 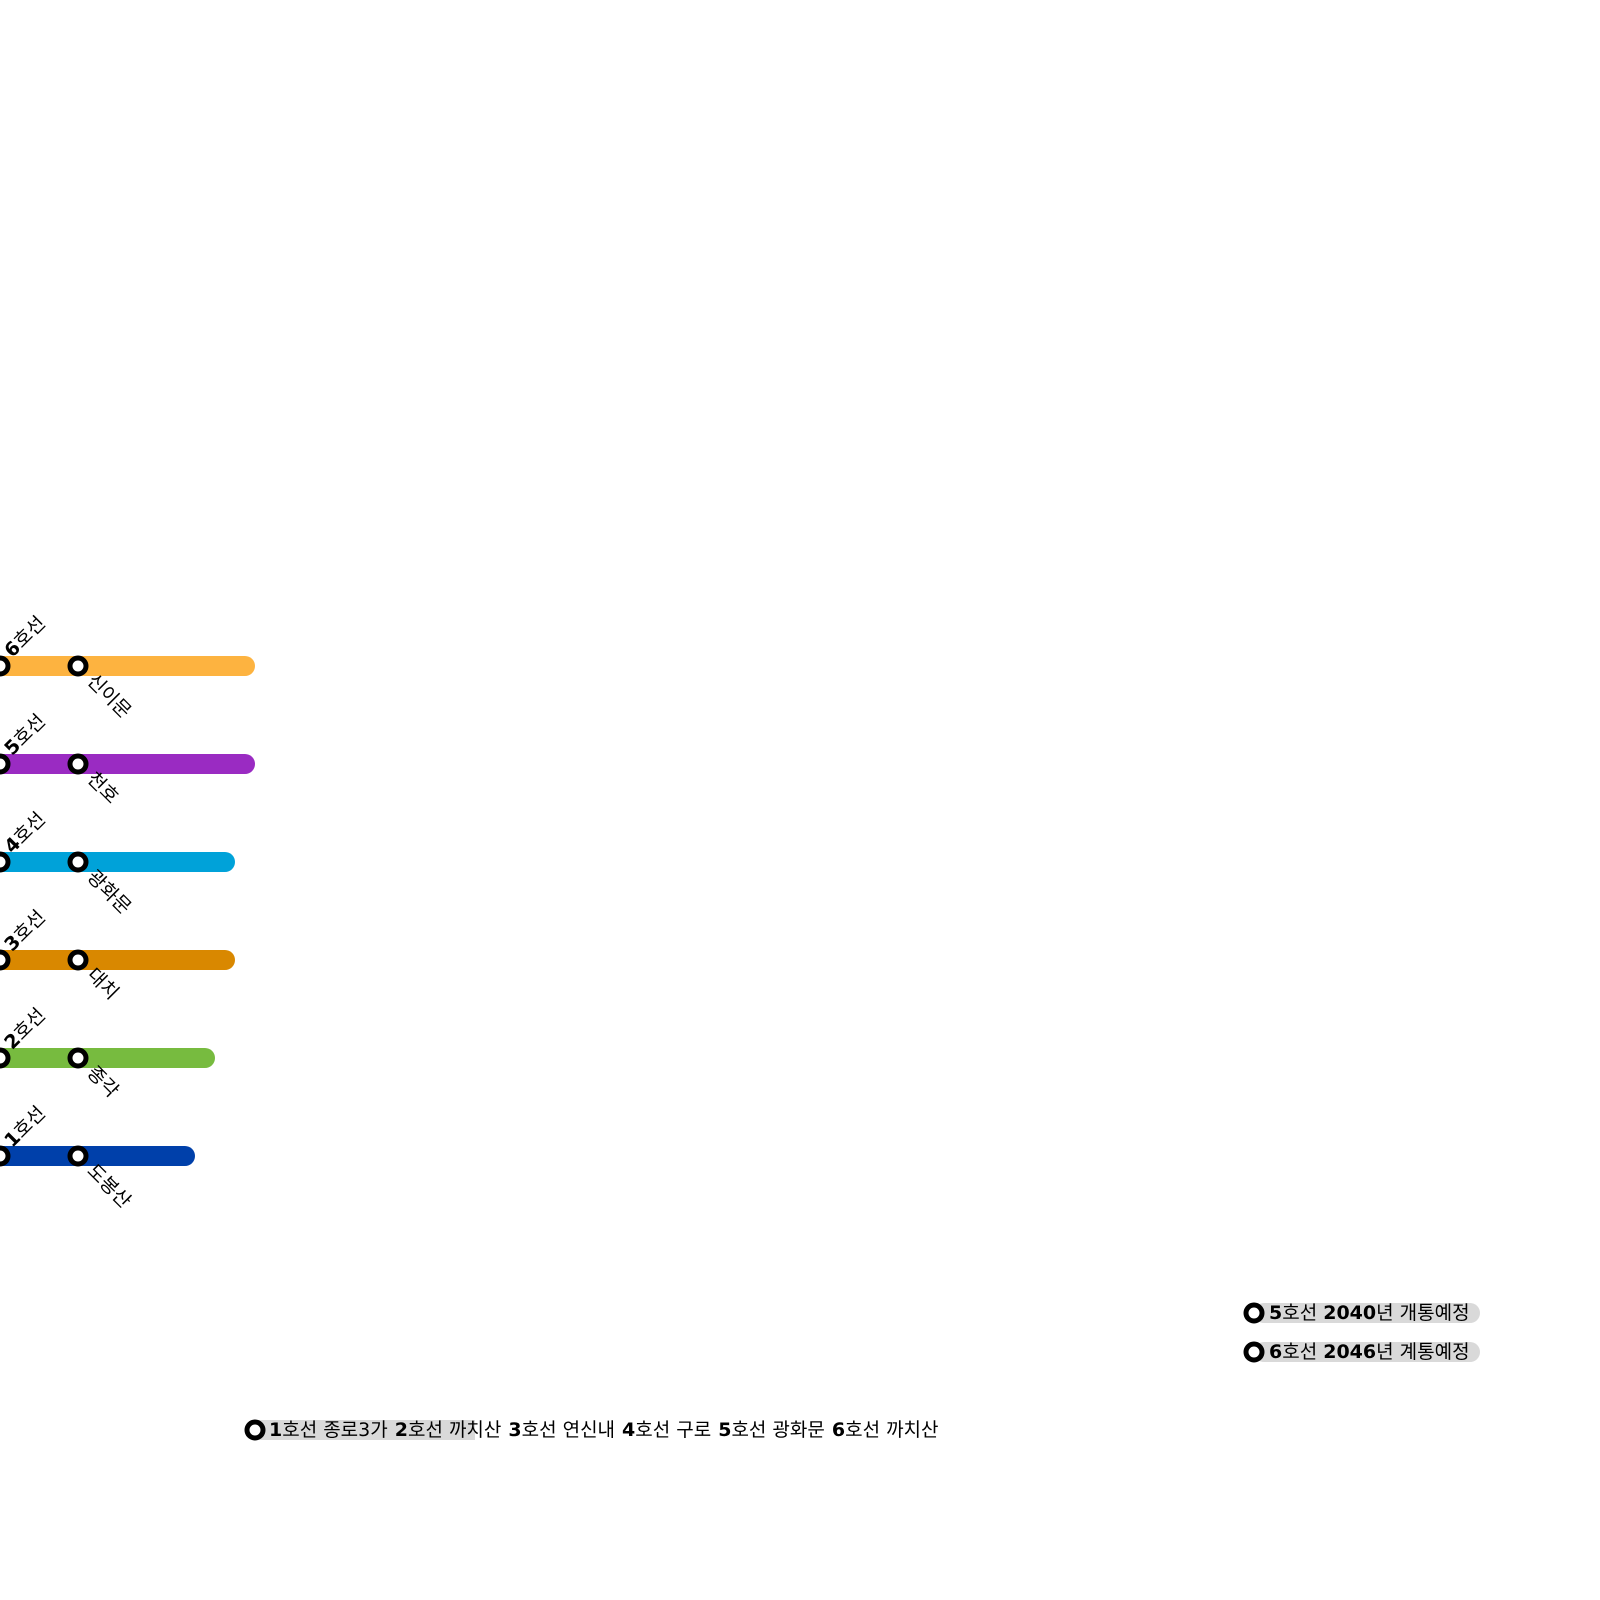 What do you see at coordinates (25, 931) in the screenshot?
I see `line-label: 3호선` at bounding box center [25, 931].